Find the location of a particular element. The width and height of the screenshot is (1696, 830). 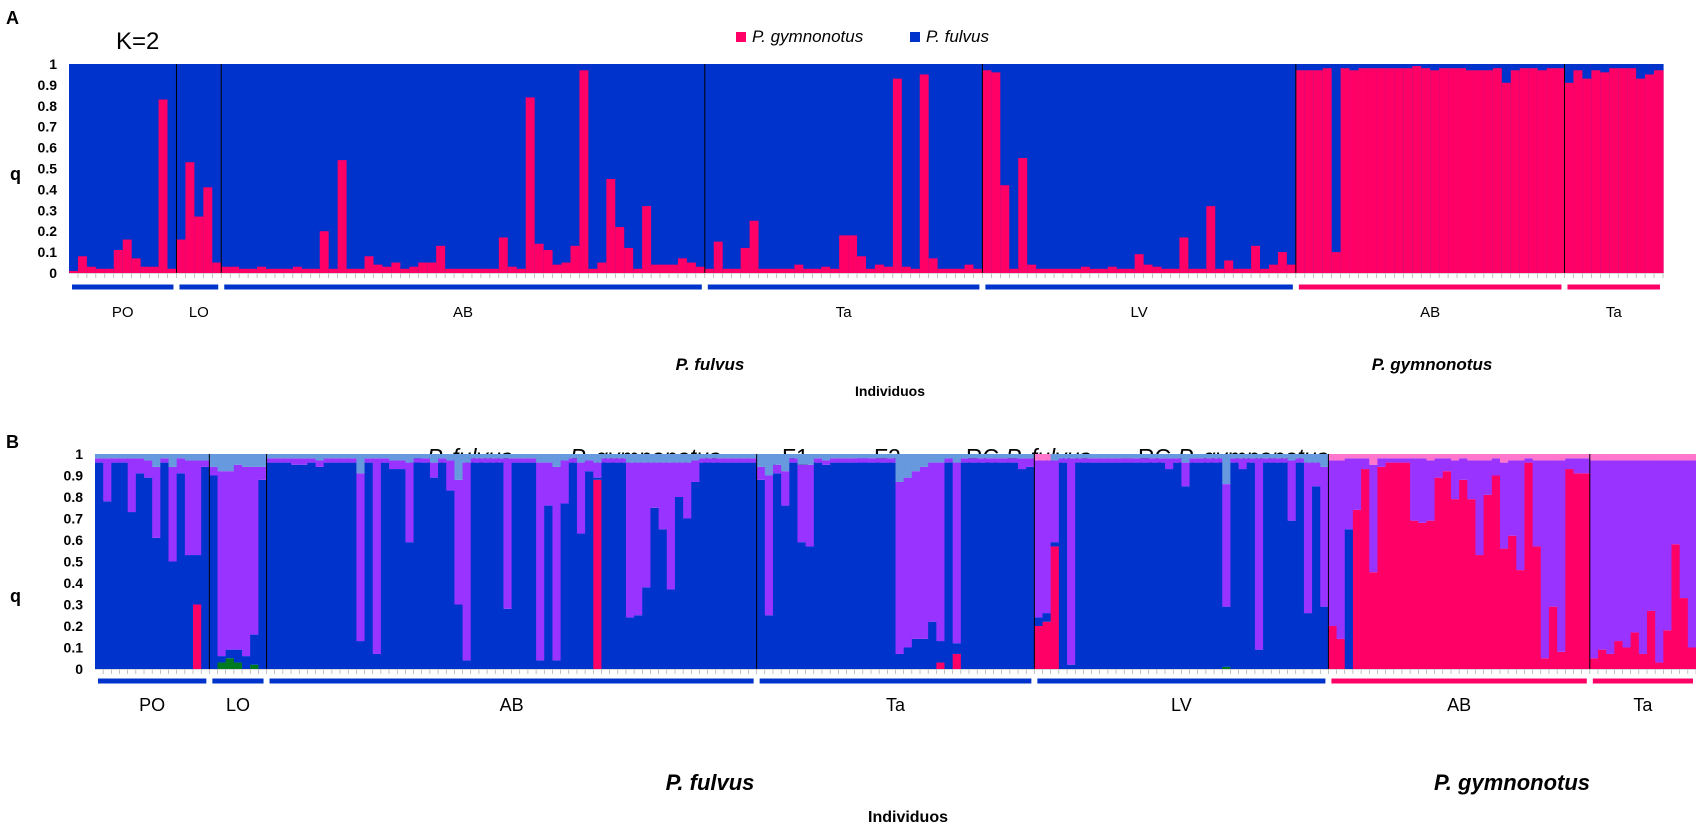

panel-b-group-labels: PO LO AB Ta LV AB Ta is located at coordinates (895, 696).